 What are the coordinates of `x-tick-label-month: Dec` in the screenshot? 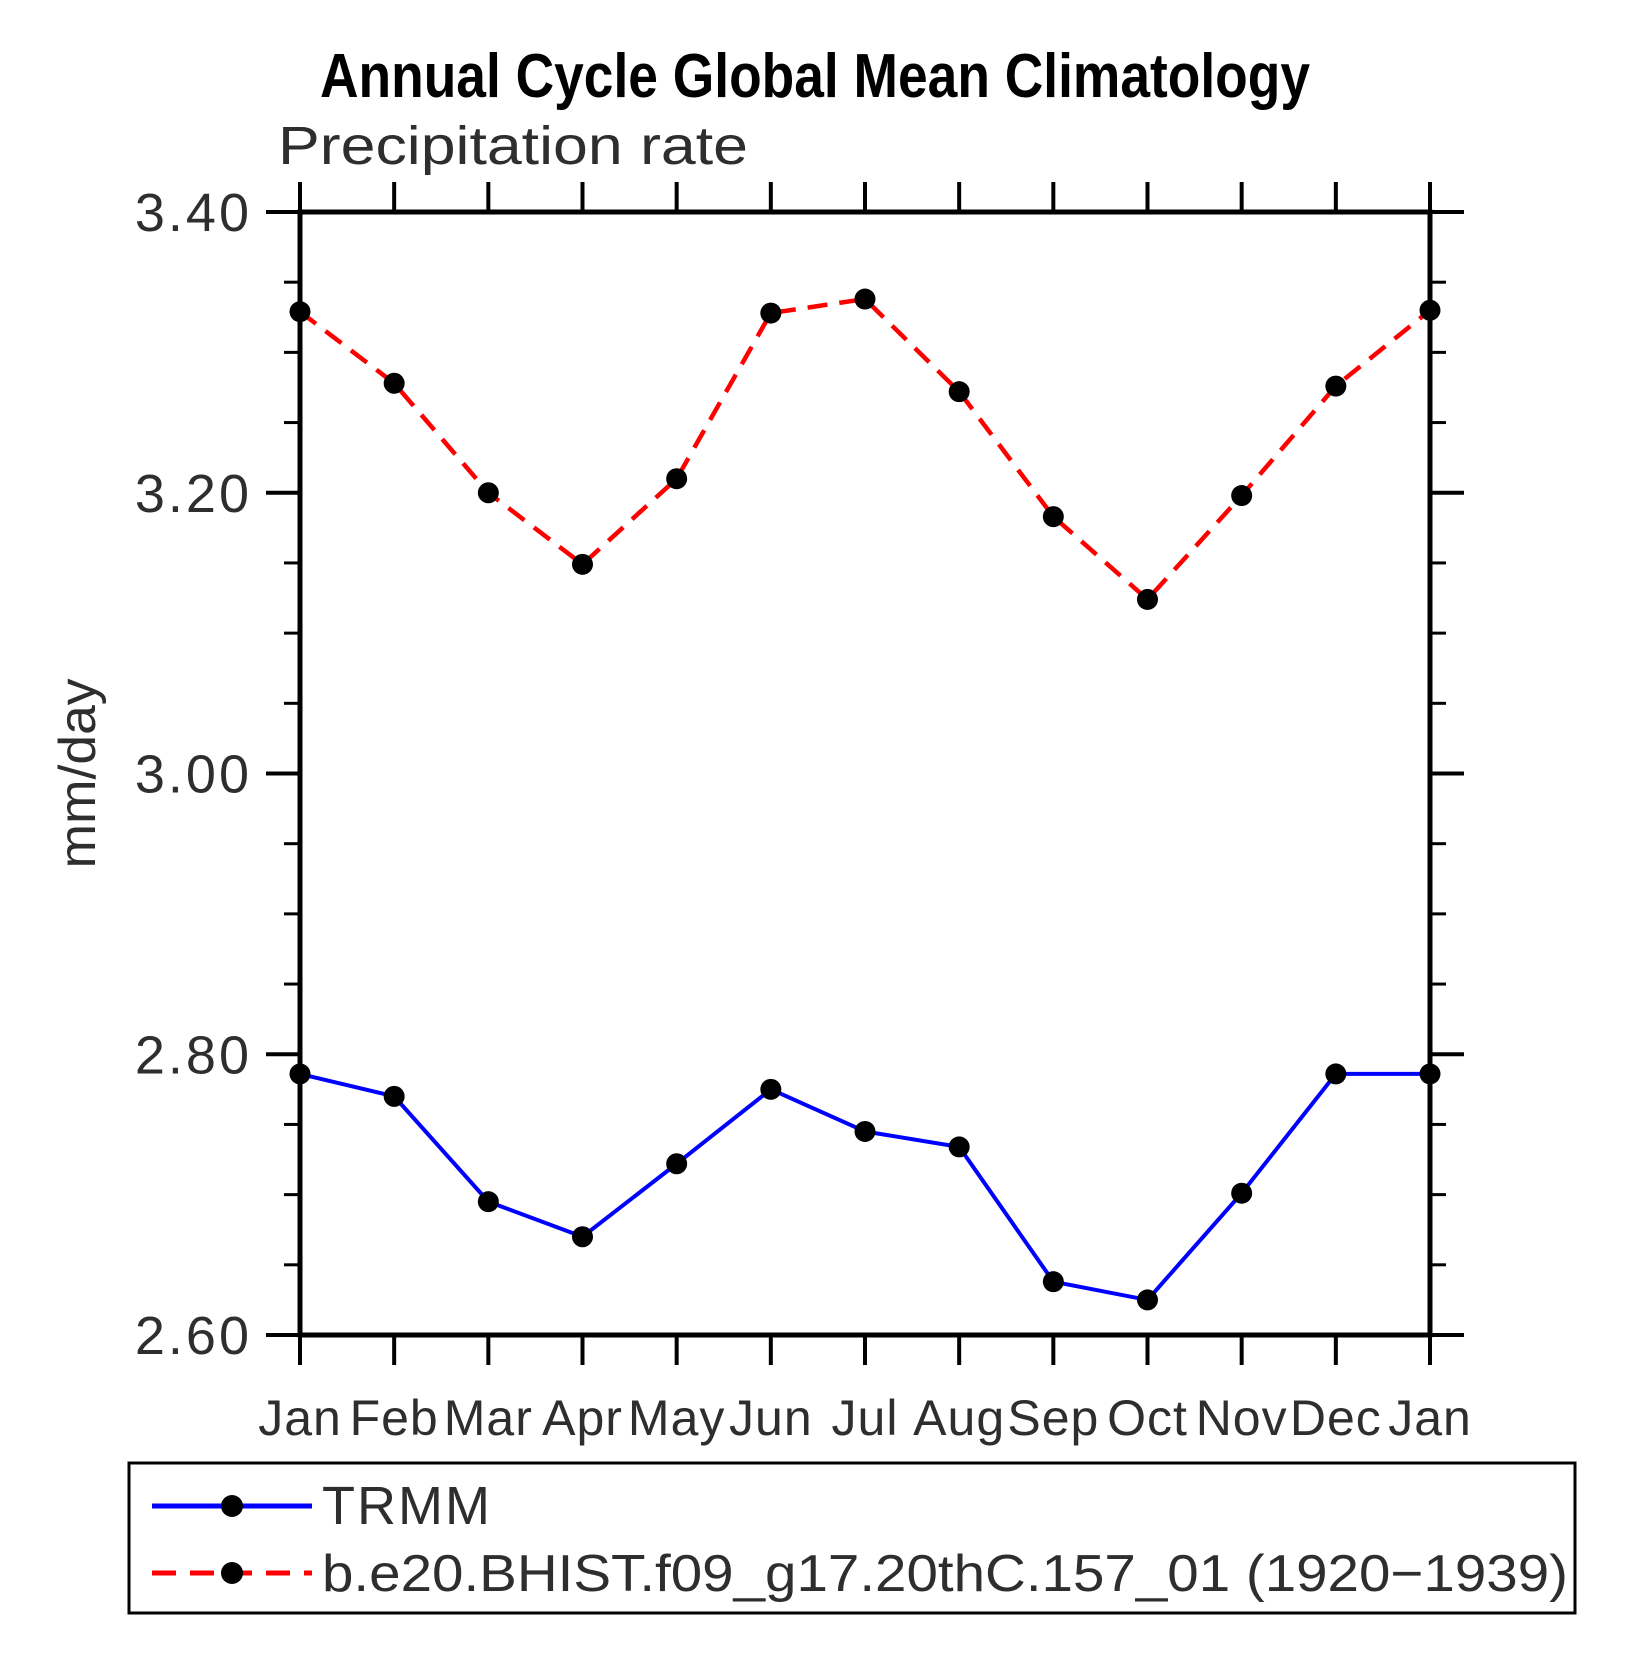 It's located at (1336, 1418).